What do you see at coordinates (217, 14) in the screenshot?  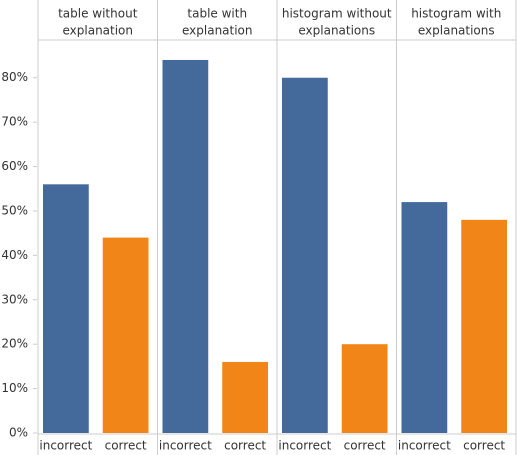 I see `panel-title: table with` at bounding box center [217, 14].